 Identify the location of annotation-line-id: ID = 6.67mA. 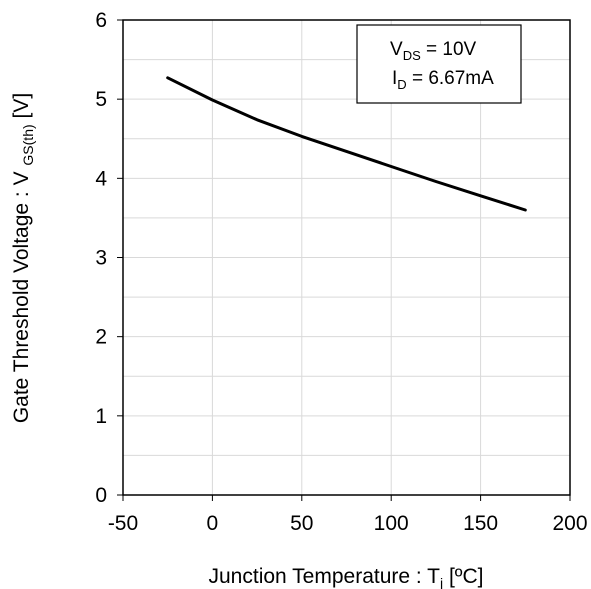
(443, 80).